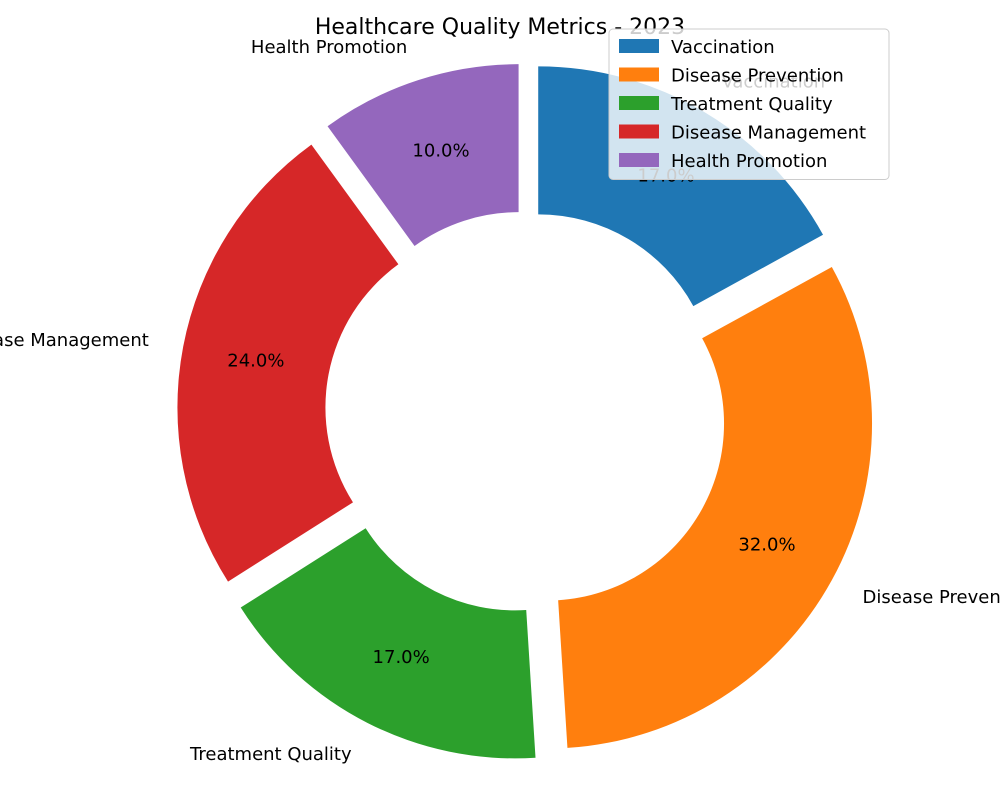 This screenshot has height=804, width=1000. What do you see at coordinates (757, 76) in the screenshot?
I see `legend-label-disease-prevention: Disease Prevention` at bounding box center [757, 76].